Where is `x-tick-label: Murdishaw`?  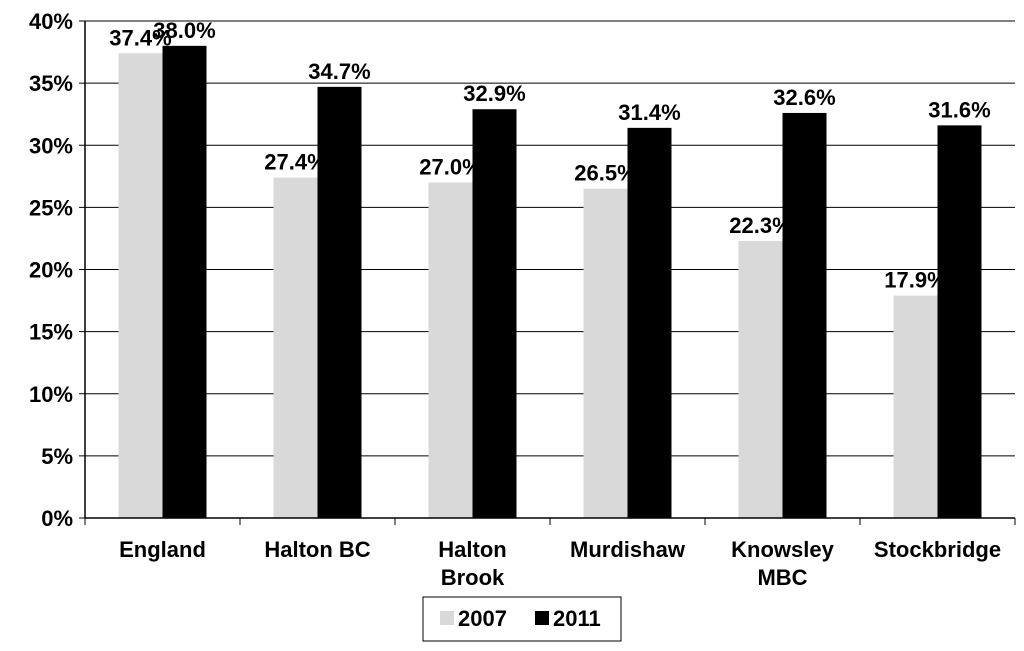
x-tick-label: Murdishaw is located at coordinates (628, 549).